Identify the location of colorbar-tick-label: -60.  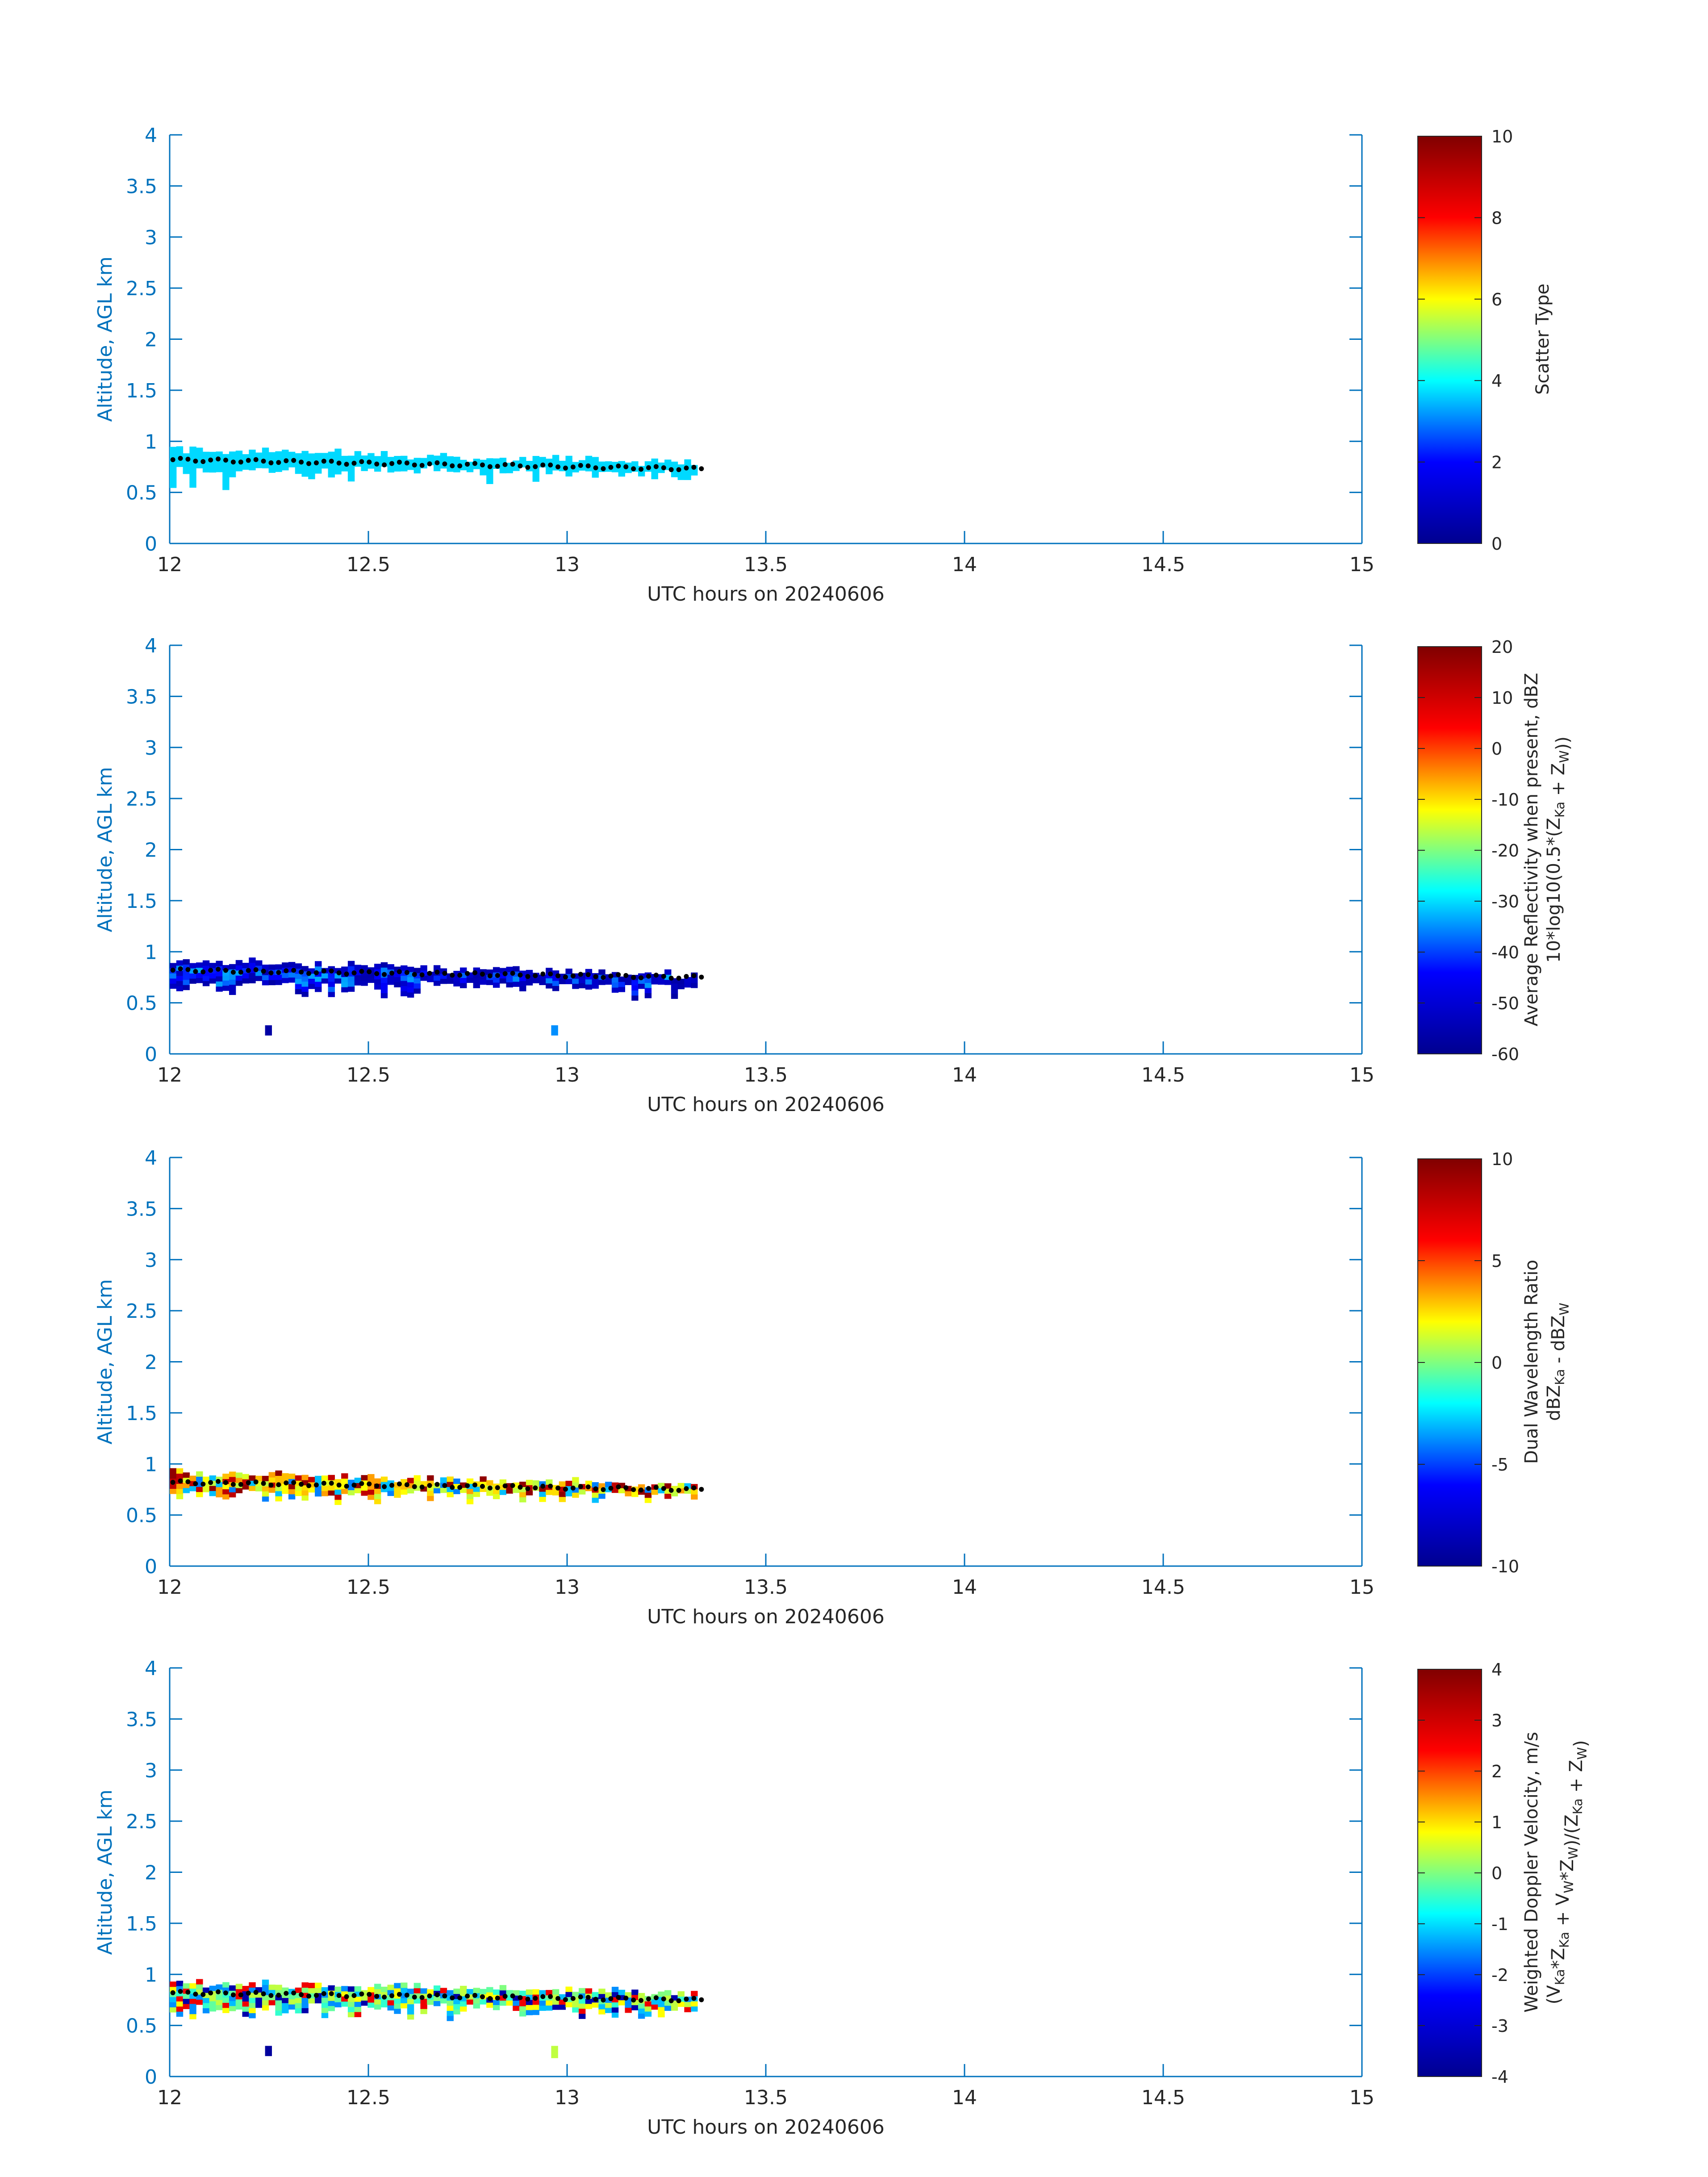
(1505, 1054).